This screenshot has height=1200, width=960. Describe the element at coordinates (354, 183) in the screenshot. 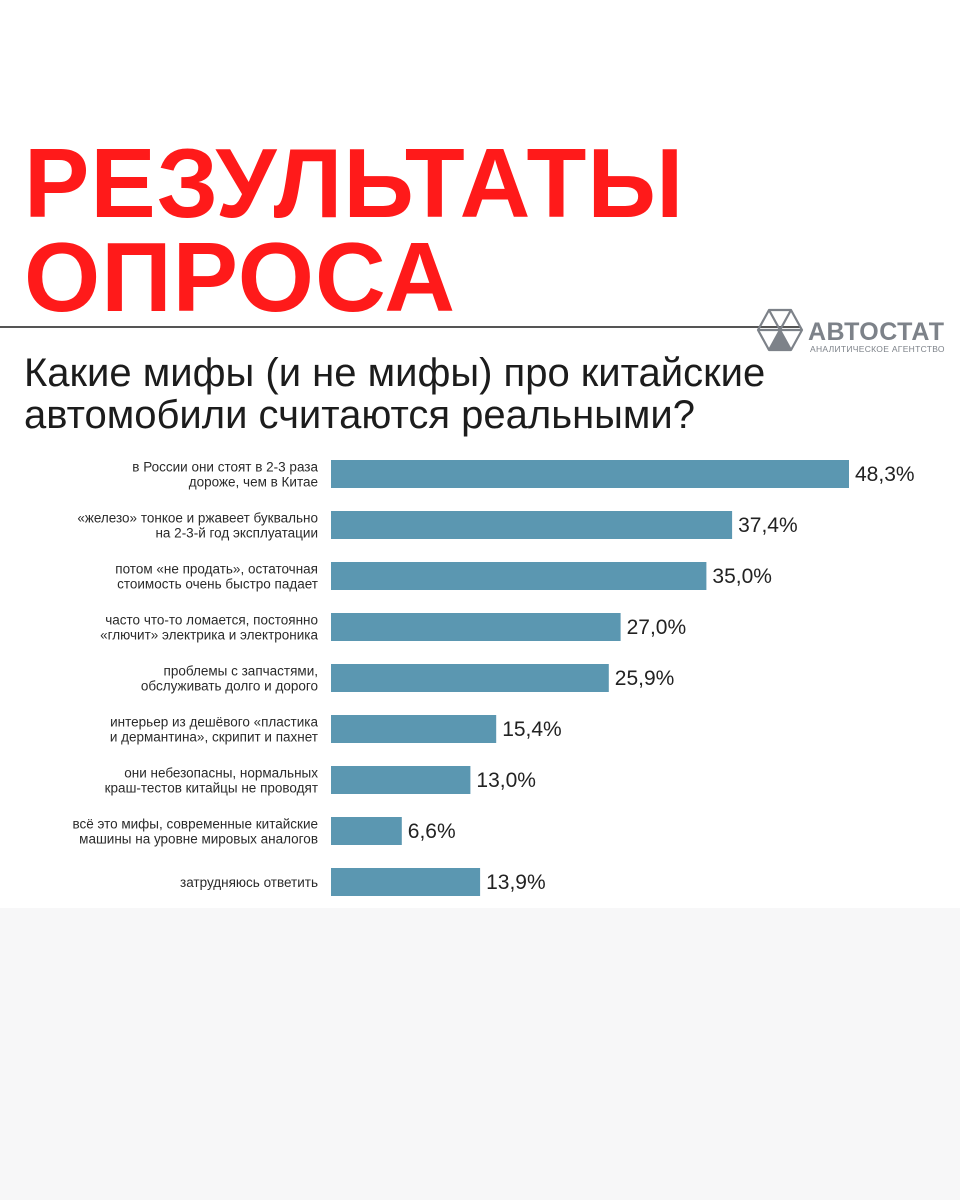

I see `headline-line-1: РЕЗУЛЬТАТЫ` at that location.